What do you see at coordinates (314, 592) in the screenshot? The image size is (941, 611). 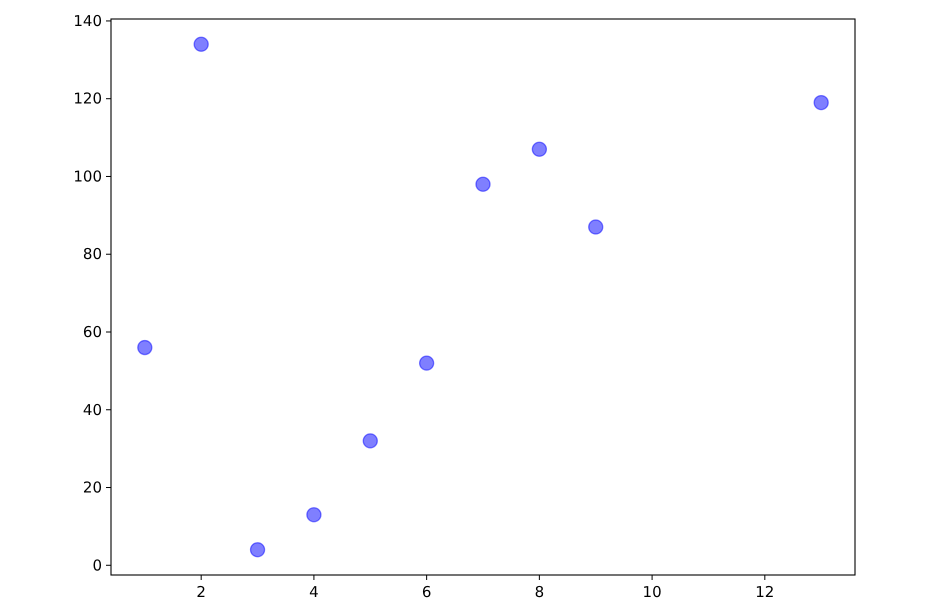 I see `x-tick-label: 4` at bounding box center [314, 592].